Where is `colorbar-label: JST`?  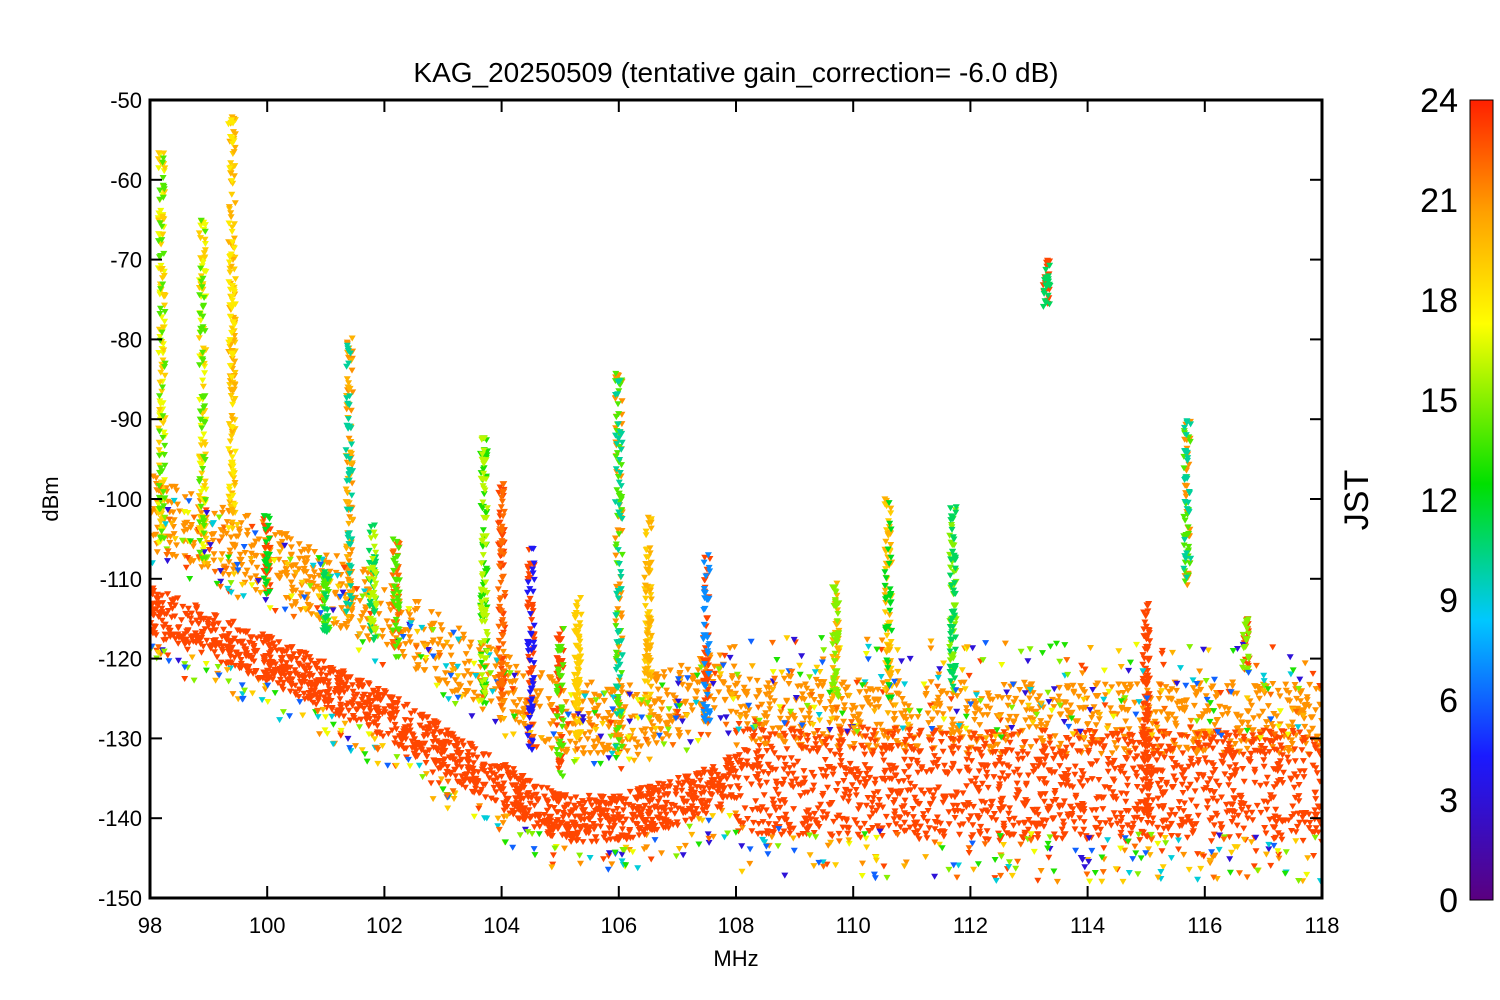 colorbar-label: JST is located at coordinates (1357, 500).